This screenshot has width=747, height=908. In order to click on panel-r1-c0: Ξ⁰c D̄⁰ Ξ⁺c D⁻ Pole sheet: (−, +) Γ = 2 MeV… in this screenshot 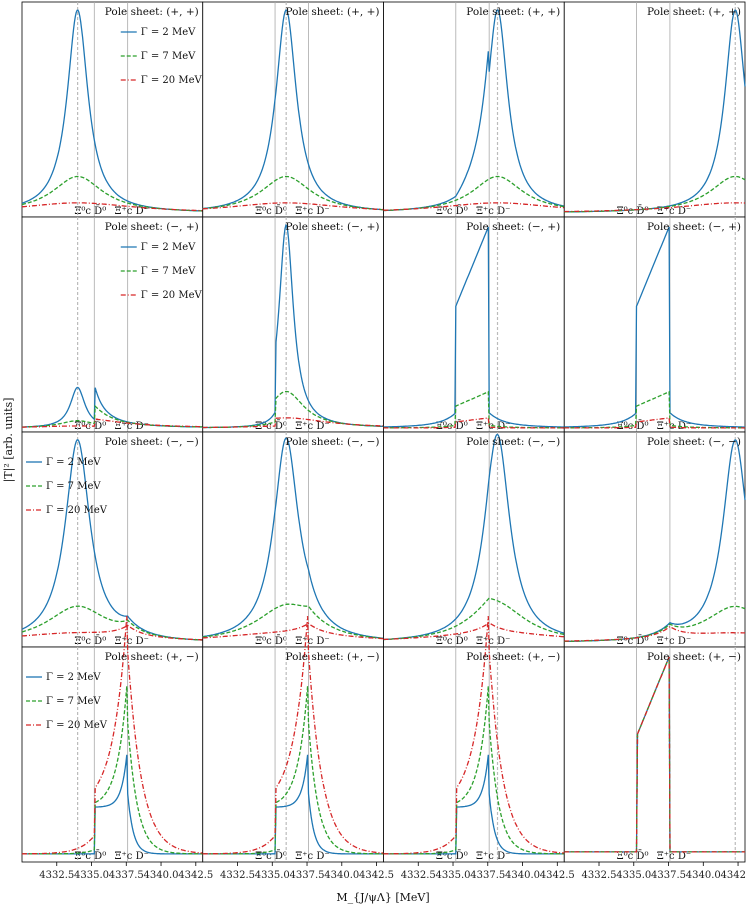, I will do `click(112, 324)`.